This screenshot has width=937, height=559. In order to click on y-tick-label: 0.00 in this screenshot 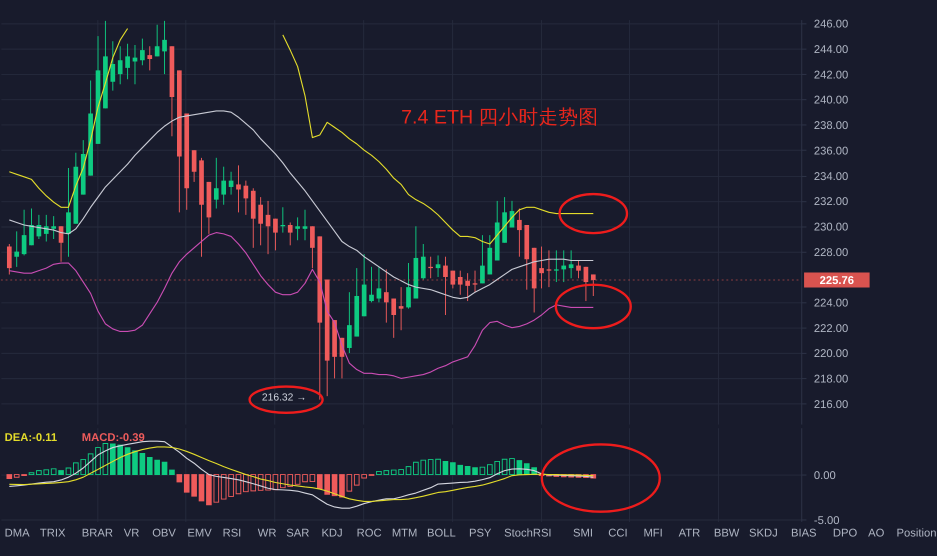, I will do `click(825, 476)`.